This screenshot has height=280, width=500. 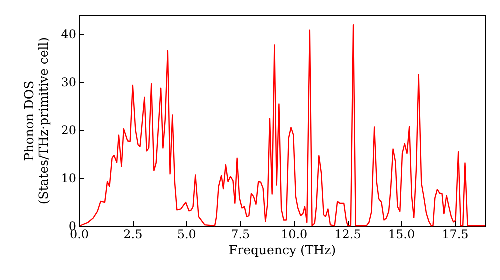 What do you see at coordinates (37, 121) in the screenshot?
I see `y-axis-title: Phonon DOS (States/THz·primitive cell)` at bounding box center [37, 121].